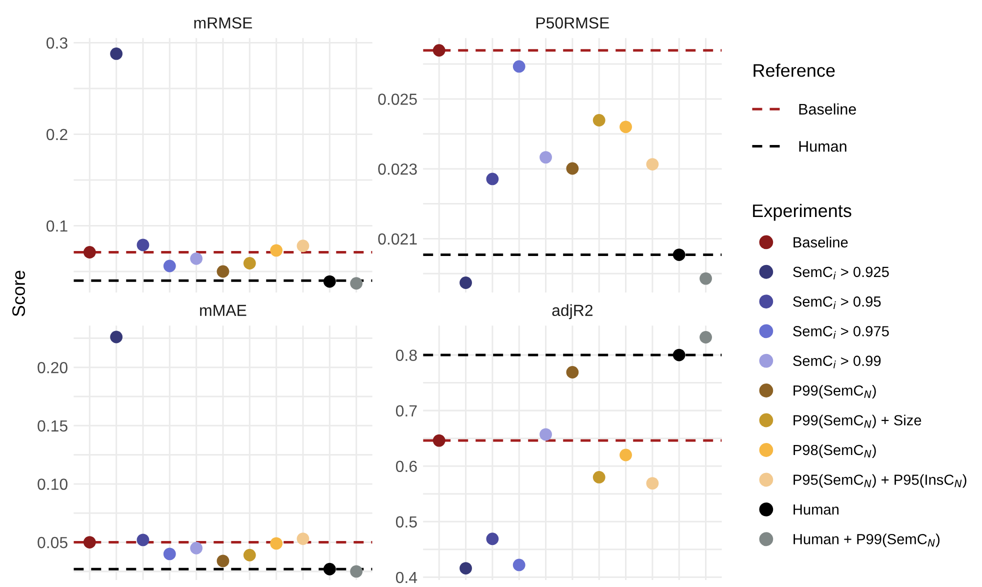 This screenshot has height=587, width=982. What do you see at coordinates (841, 273) in the screenshot?
I see `legend-label: SemC$_{i}$ > 0.925` at bounding box center [841, 273].